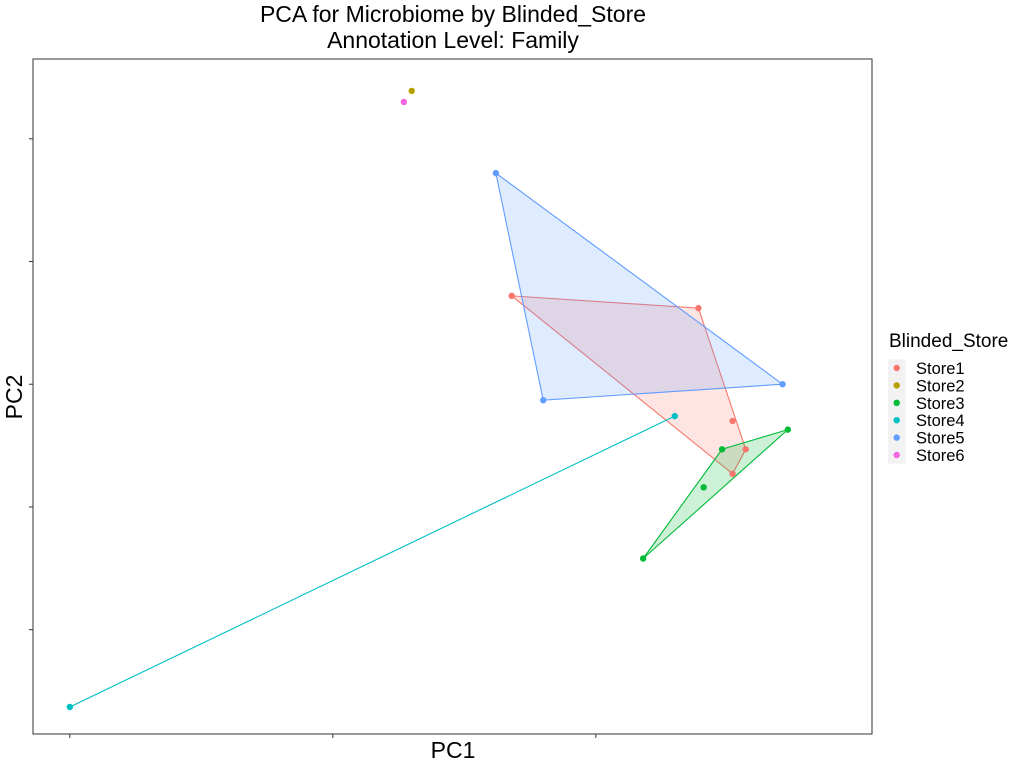 The width and height of the screenshot is (1024, 768). What do you see at coordinates (896, 455) in the screenshot?
I see `legend-key-store6` at bounding box center [896, 455].